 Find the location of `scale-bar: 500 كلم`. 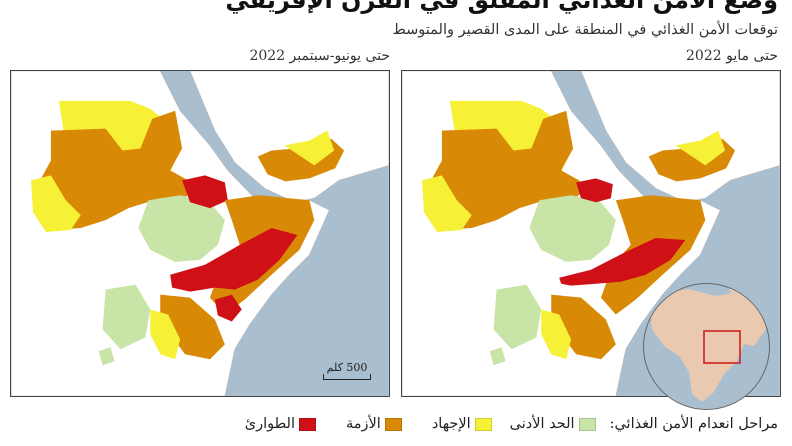

scale-bar: 500 كلم is located at coordinates (347, 372).